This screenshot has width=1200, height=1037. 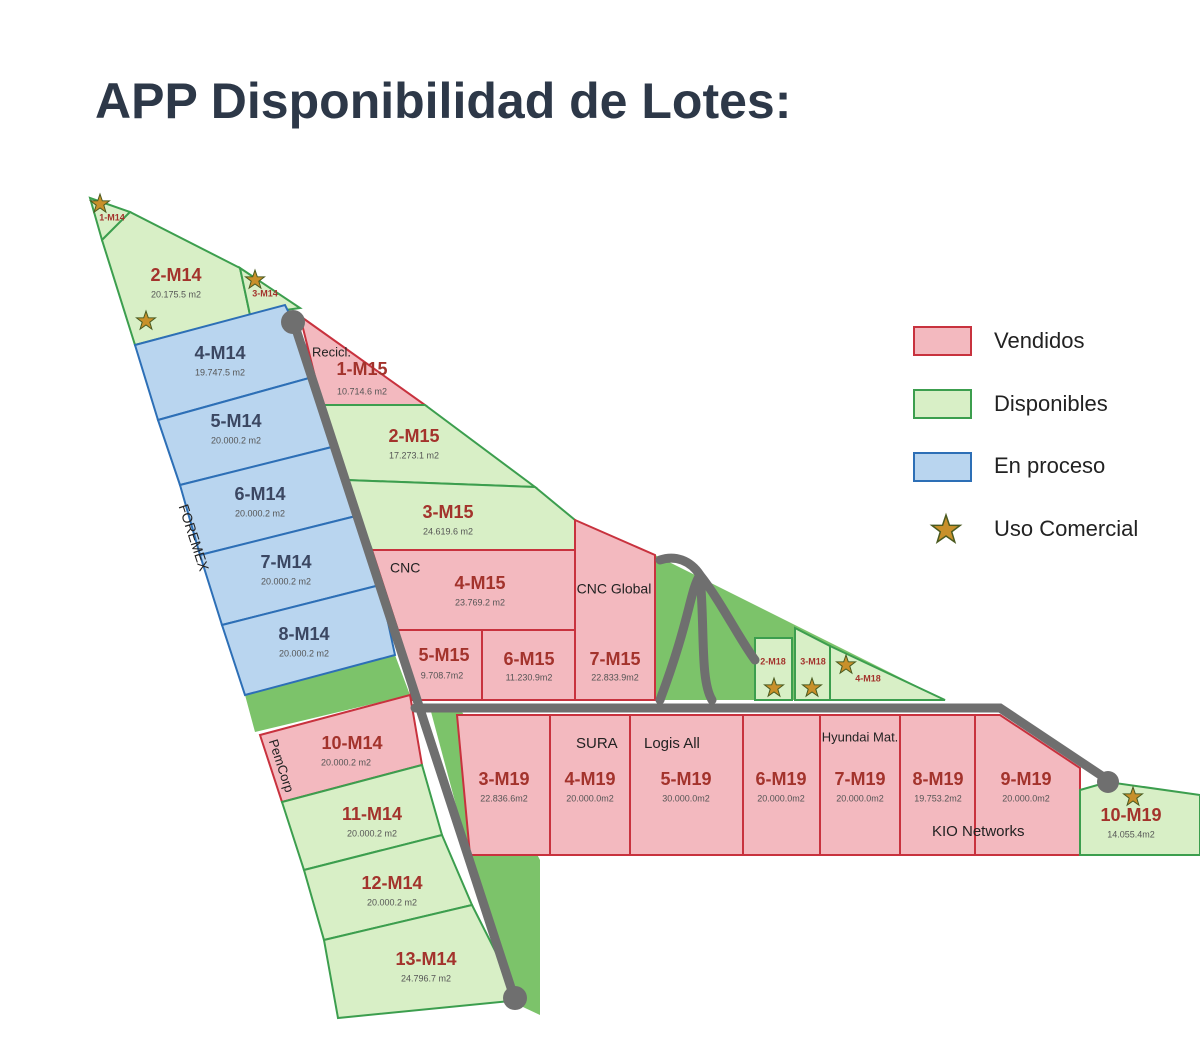 What do you see at coordinates (414, 455) in the screenshot?
I see `lot-area: 17.273.1 m2` at bounding box center [414, 455].